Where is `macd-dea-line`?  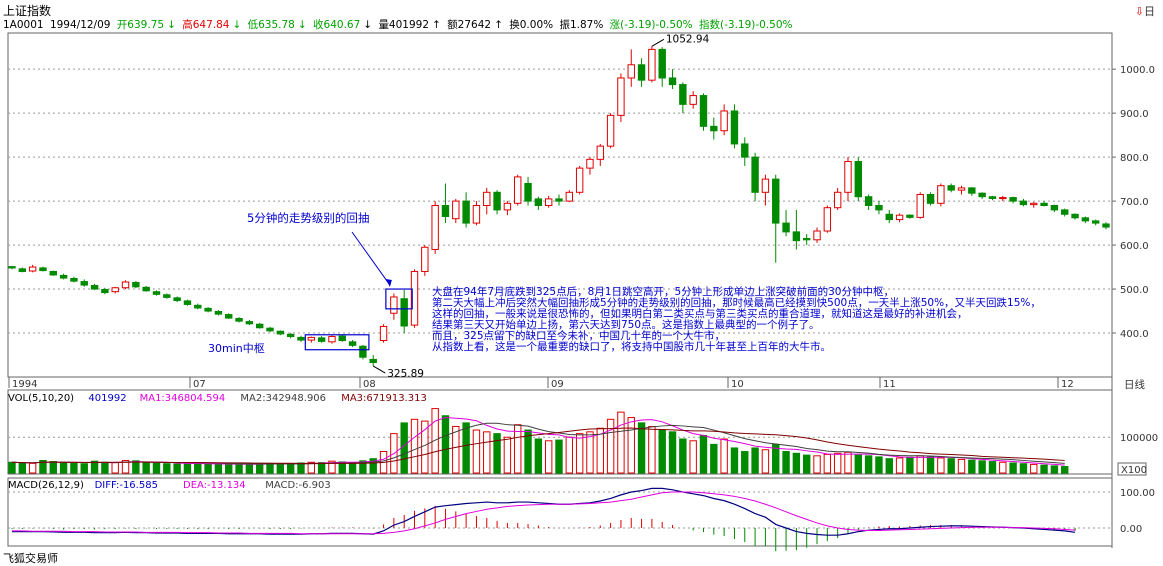
macd-dea-line is located at coordinates (544, 513).